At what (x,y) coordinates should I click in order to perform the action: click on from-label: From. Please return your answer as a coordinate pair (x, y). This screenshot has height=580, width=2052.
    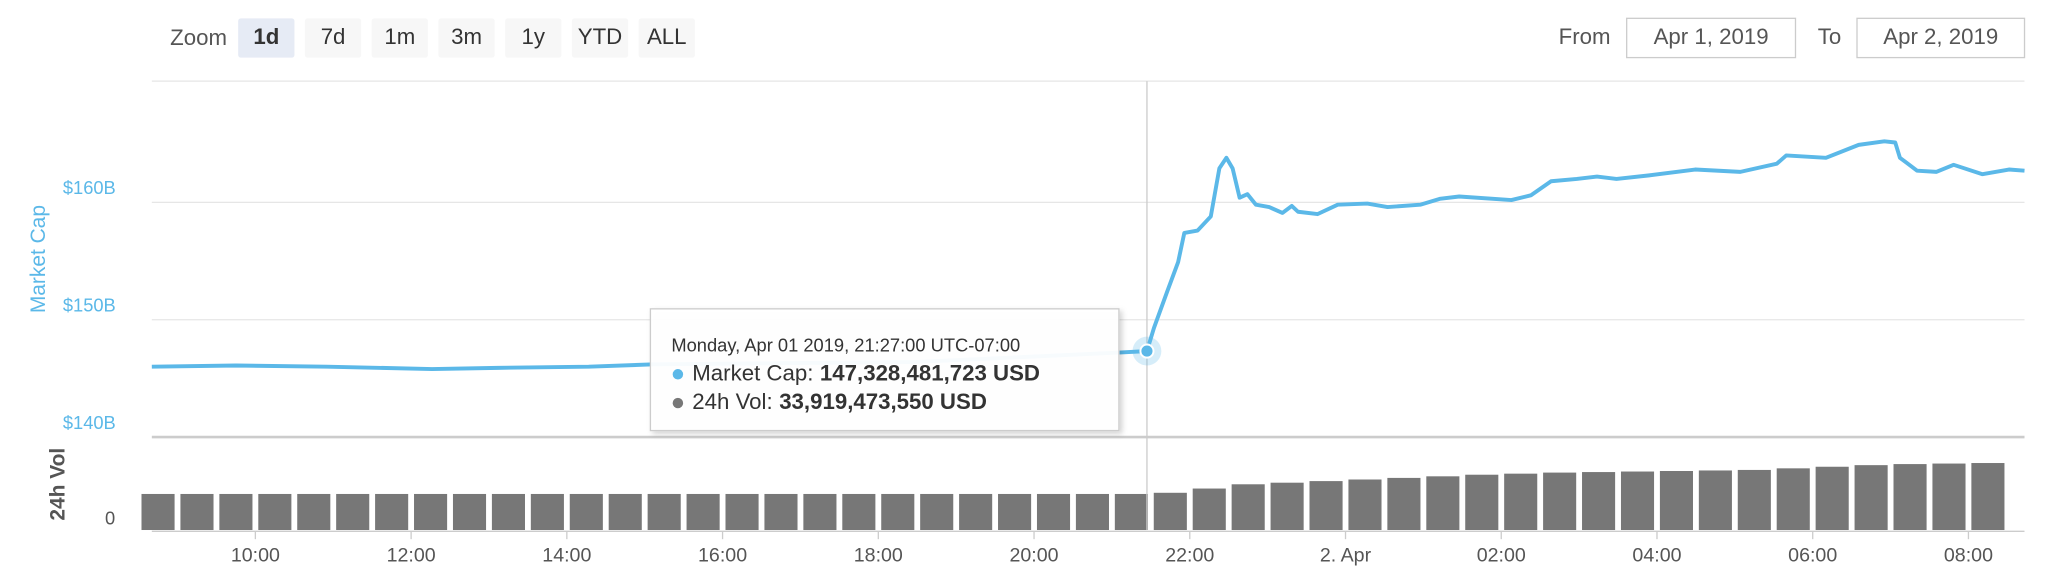
    Looking at the image, I should click on (1585, 36).